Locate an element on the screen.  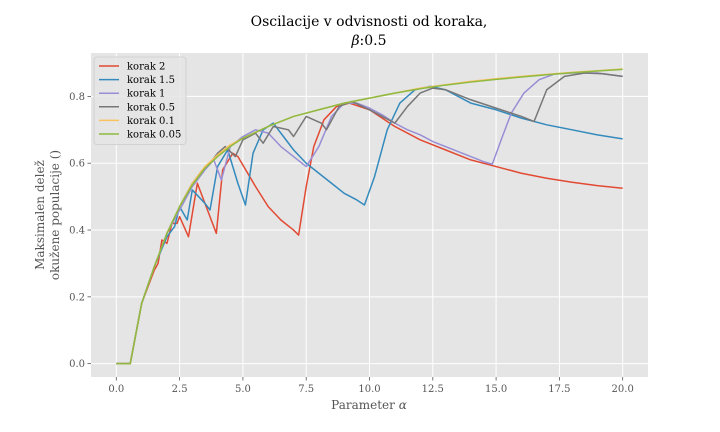
chart-title-line2: β:0.5 is located at coordinates (368, 41).